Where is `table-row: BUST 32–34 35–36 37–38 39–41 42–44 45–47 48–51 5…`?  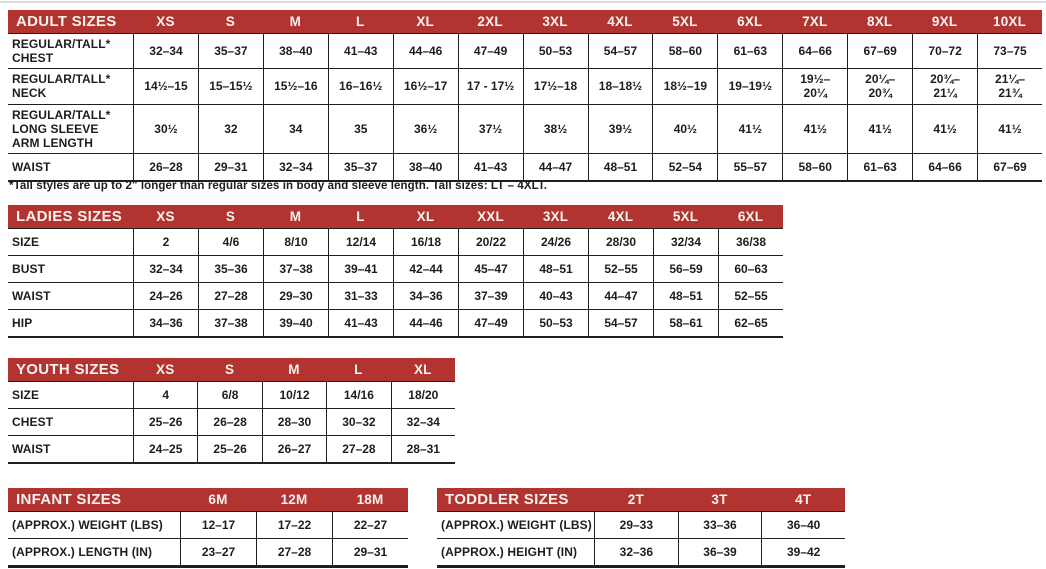 table-row: BUST 32–34 35–36 37–38 39–41 42–44 45–47 48–51 5… is located at coordinates (395, 268).